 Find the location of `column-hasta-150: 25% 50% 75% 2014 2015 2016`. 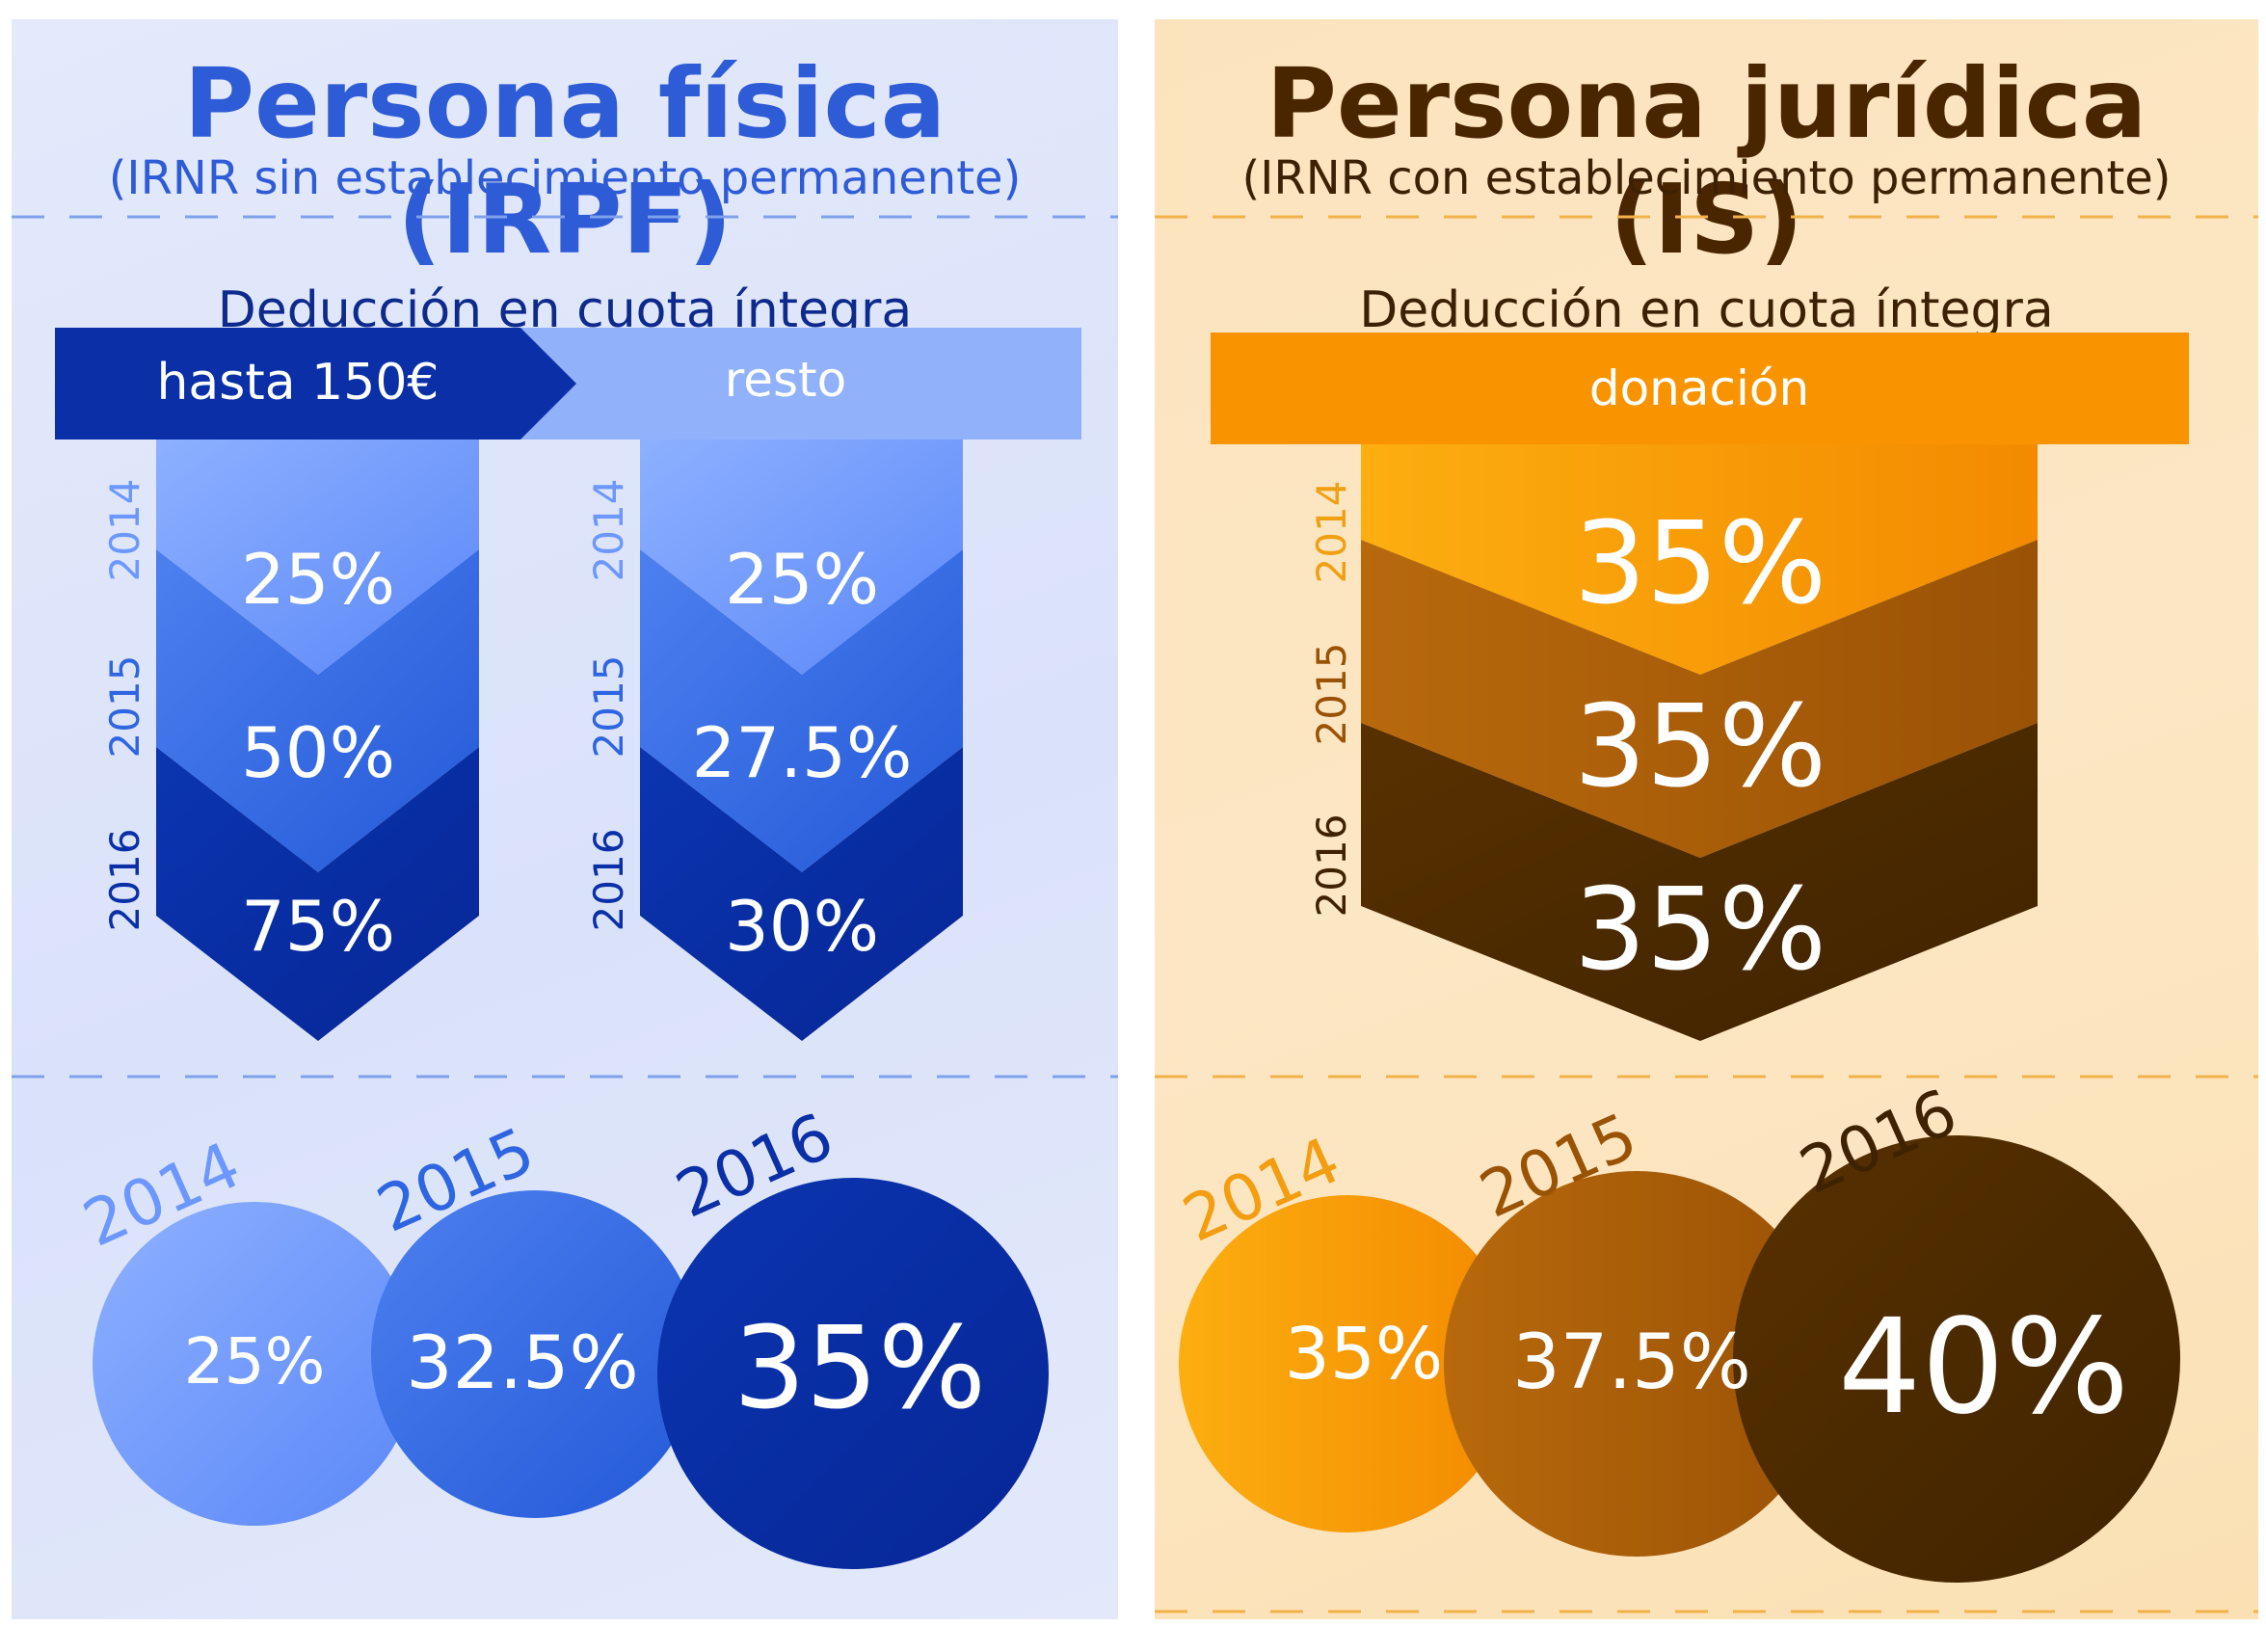

column-hasta-150: 25% 50% 75% 2014 2015 2016 is located at coordinates (290, 741).